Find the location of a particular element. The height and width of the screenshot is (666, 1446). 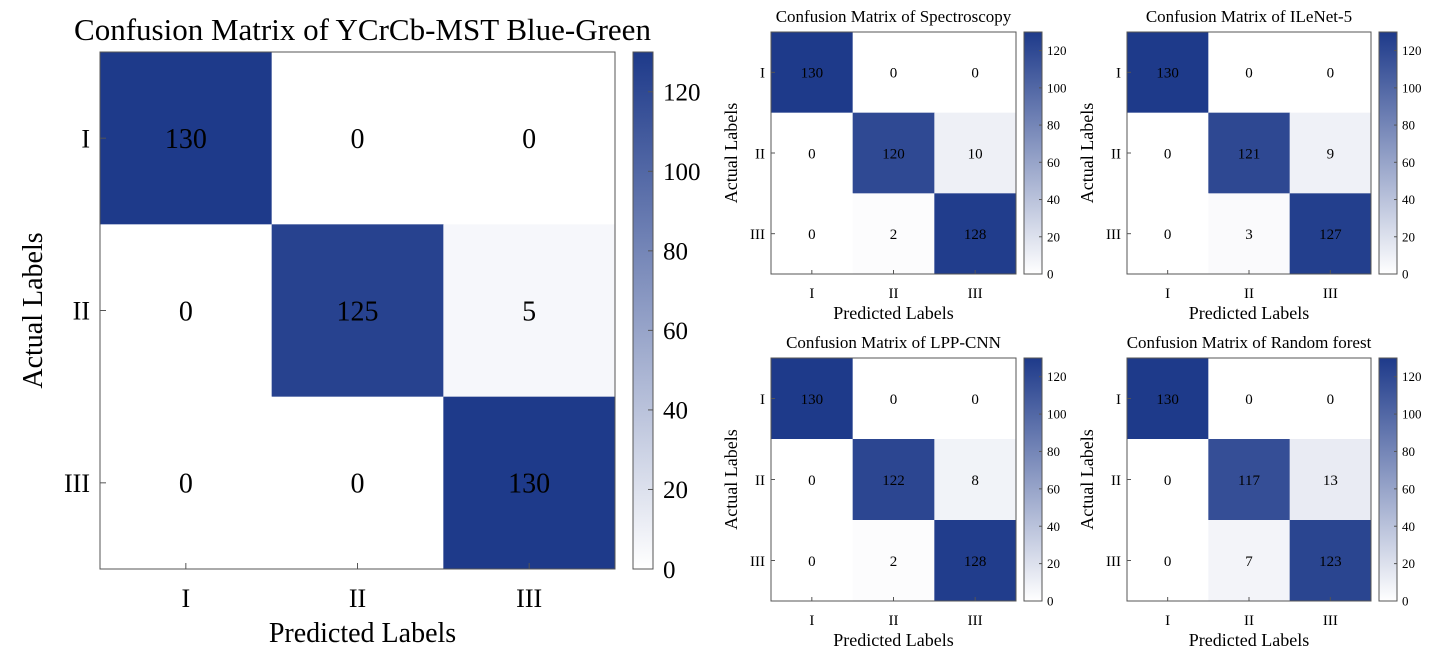

cell-value: 9 is located at coordinates (1331, 154).